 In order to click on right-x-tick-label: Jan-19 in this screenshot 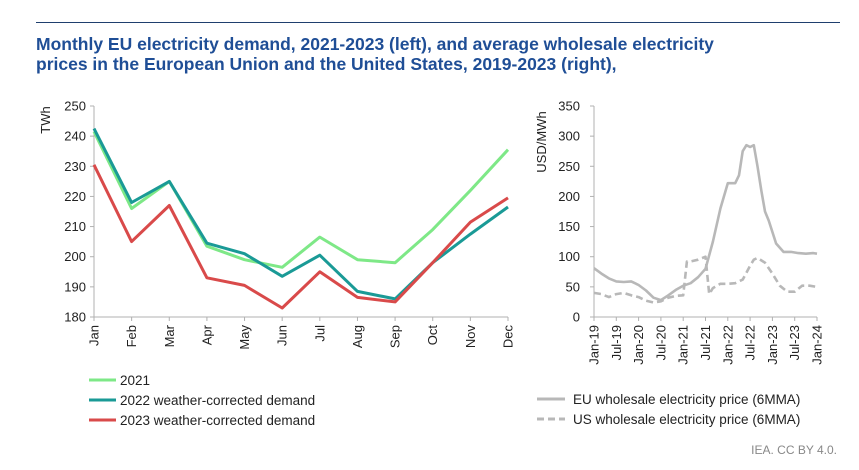, I will do `click(594, 345)`.